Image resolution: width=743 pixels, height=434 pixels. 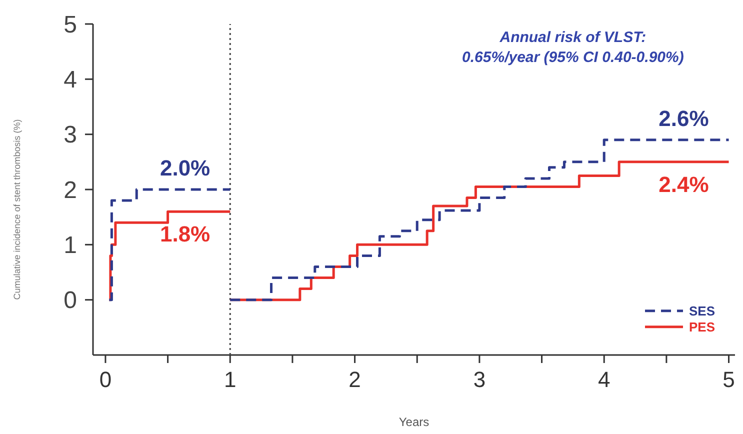 I want to click on y-tick-label: 5, so click(x=70, y=24).